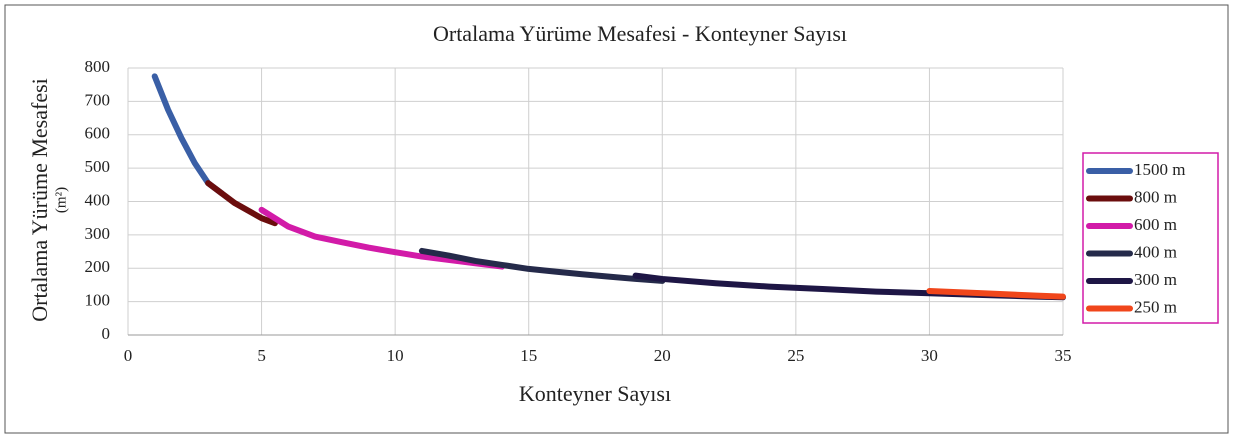  Describe the element at coordinates (98, 166) in the screenshot. I see `y-tick-label: 500` at that location.